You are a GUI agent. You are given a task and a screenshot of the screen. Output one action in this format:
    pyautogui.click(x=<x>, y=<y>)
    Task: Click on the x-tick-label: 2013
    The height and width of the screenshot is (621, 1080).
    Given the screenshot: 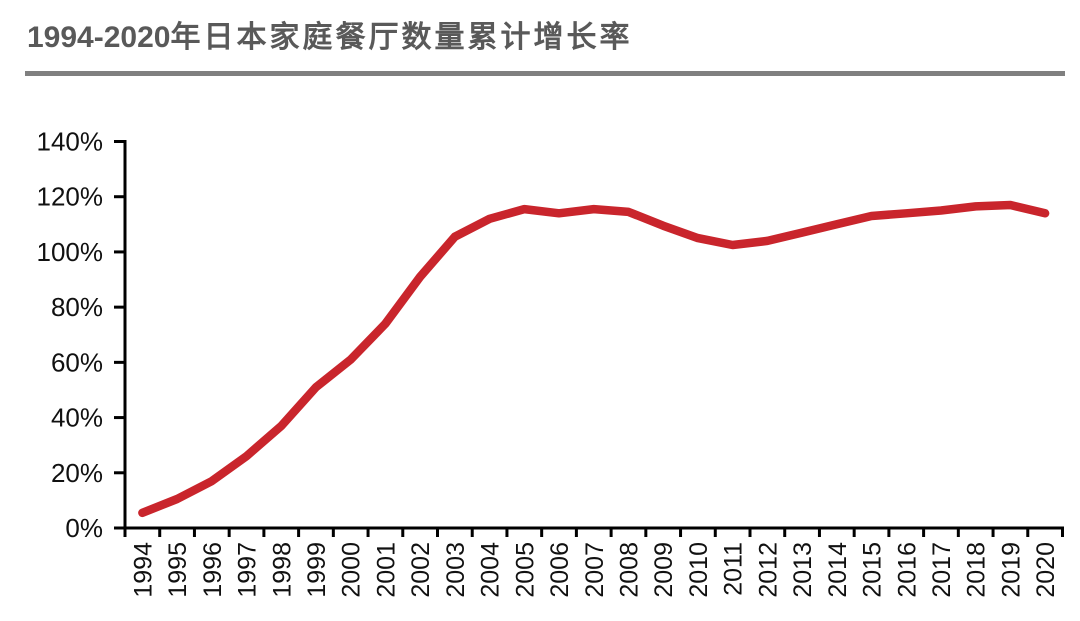 What is the action you would take?
    pyautogui.click(x=803, y=570)
    